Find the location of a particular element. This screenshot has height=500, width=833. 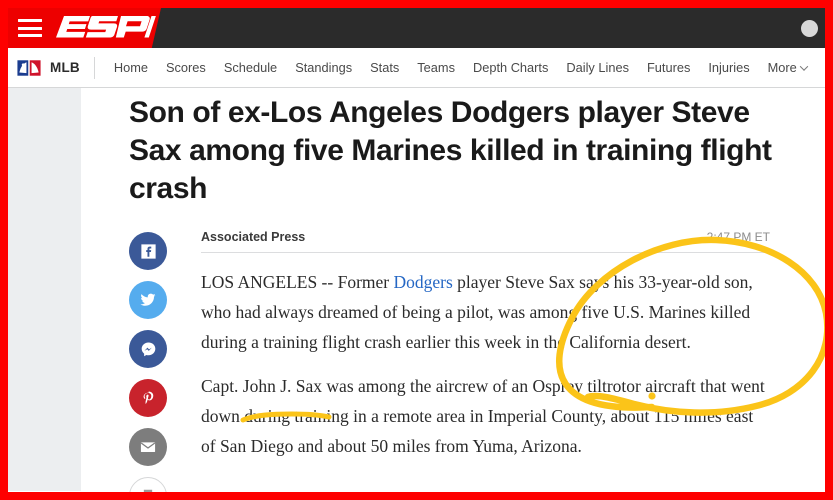

nav-item-schedule: Schedule is located at coordinates (250, 67).